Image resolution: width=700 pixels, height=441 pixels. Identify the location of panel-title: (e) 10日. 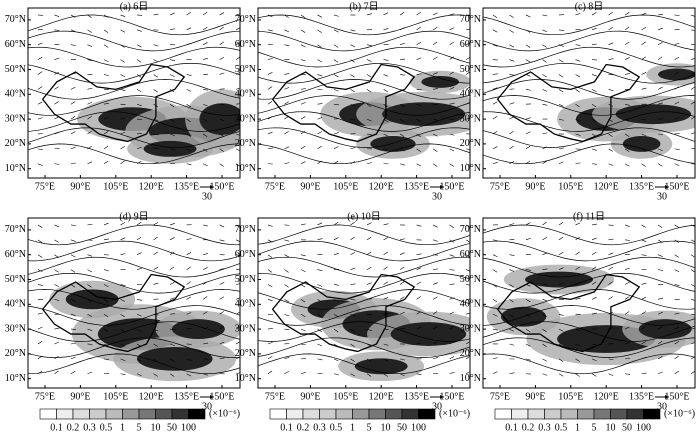
(364, 216).